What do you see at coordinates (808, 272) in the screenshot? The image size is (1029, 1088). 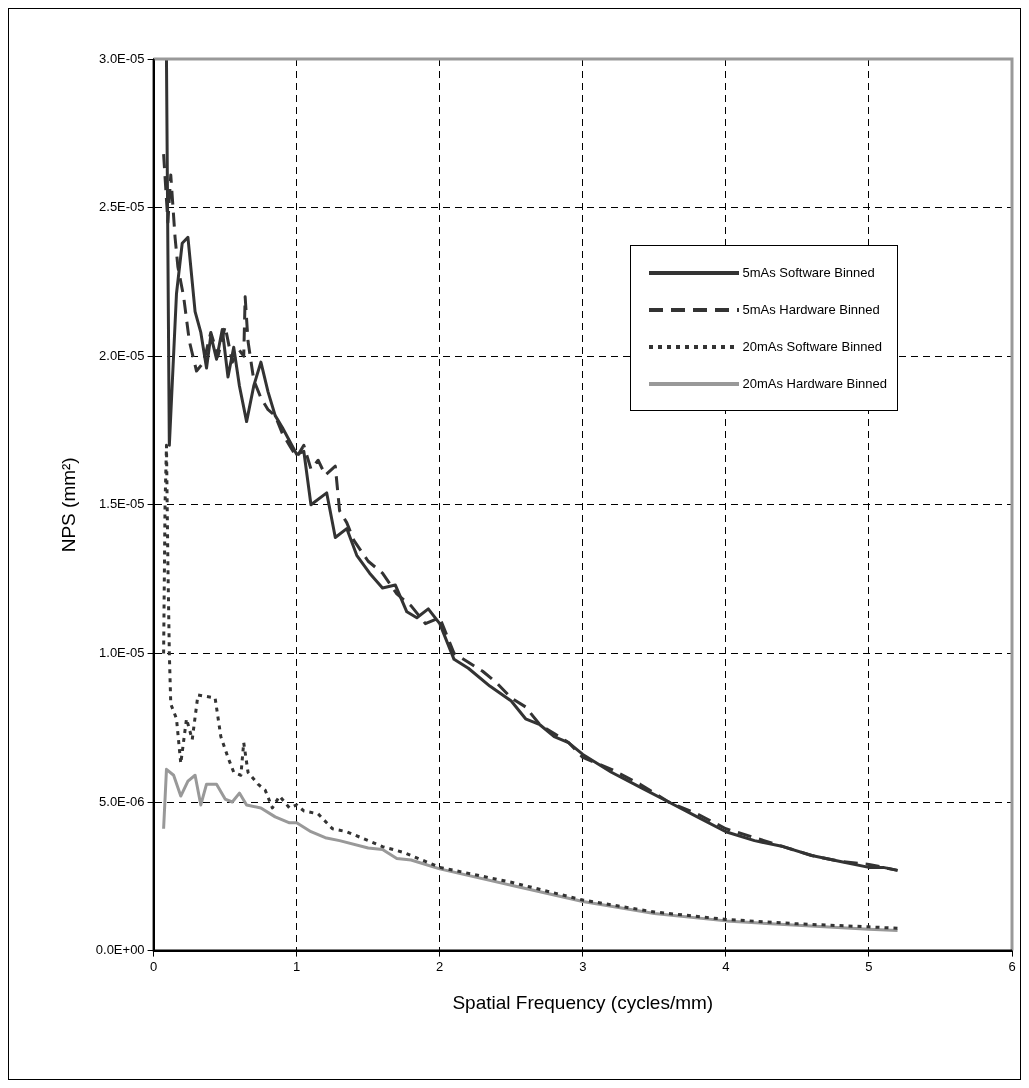 I see `legend-label: 5mAs Software Binned` at bounding box center [808, 272].